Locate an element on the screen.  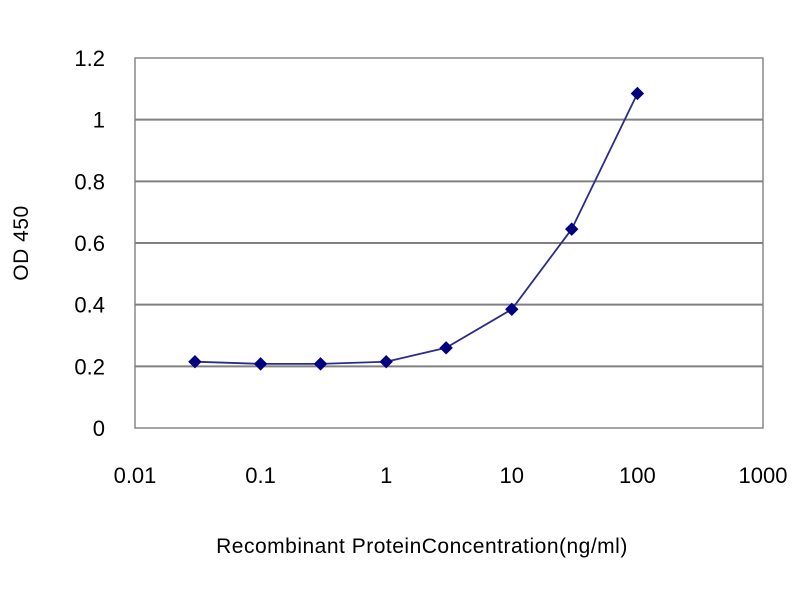
y-tick-label: 0.8 is located at coordinates (89, 181).